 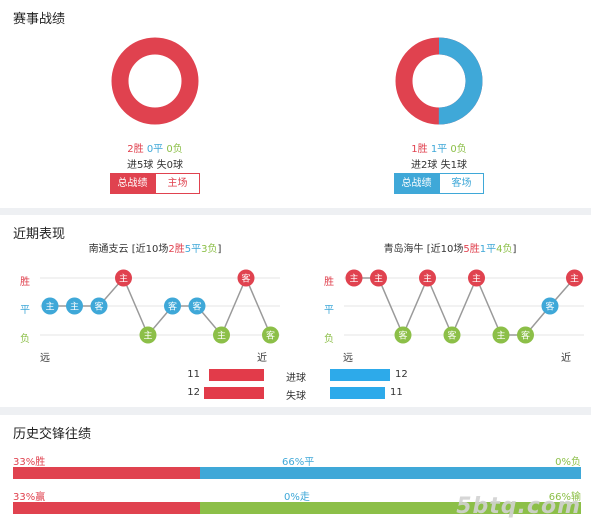 I want to click on away-match-venue-2: 主, so click(x=378, y=279).